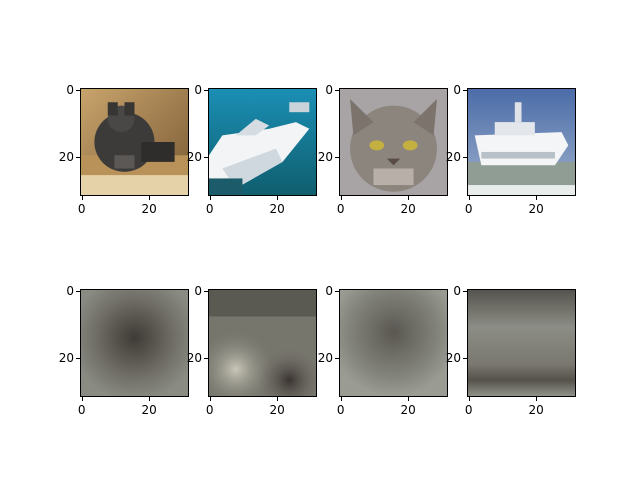 The height and width of the screenshot is (480, 640). I want to click on ship-image, so click(521, 142).